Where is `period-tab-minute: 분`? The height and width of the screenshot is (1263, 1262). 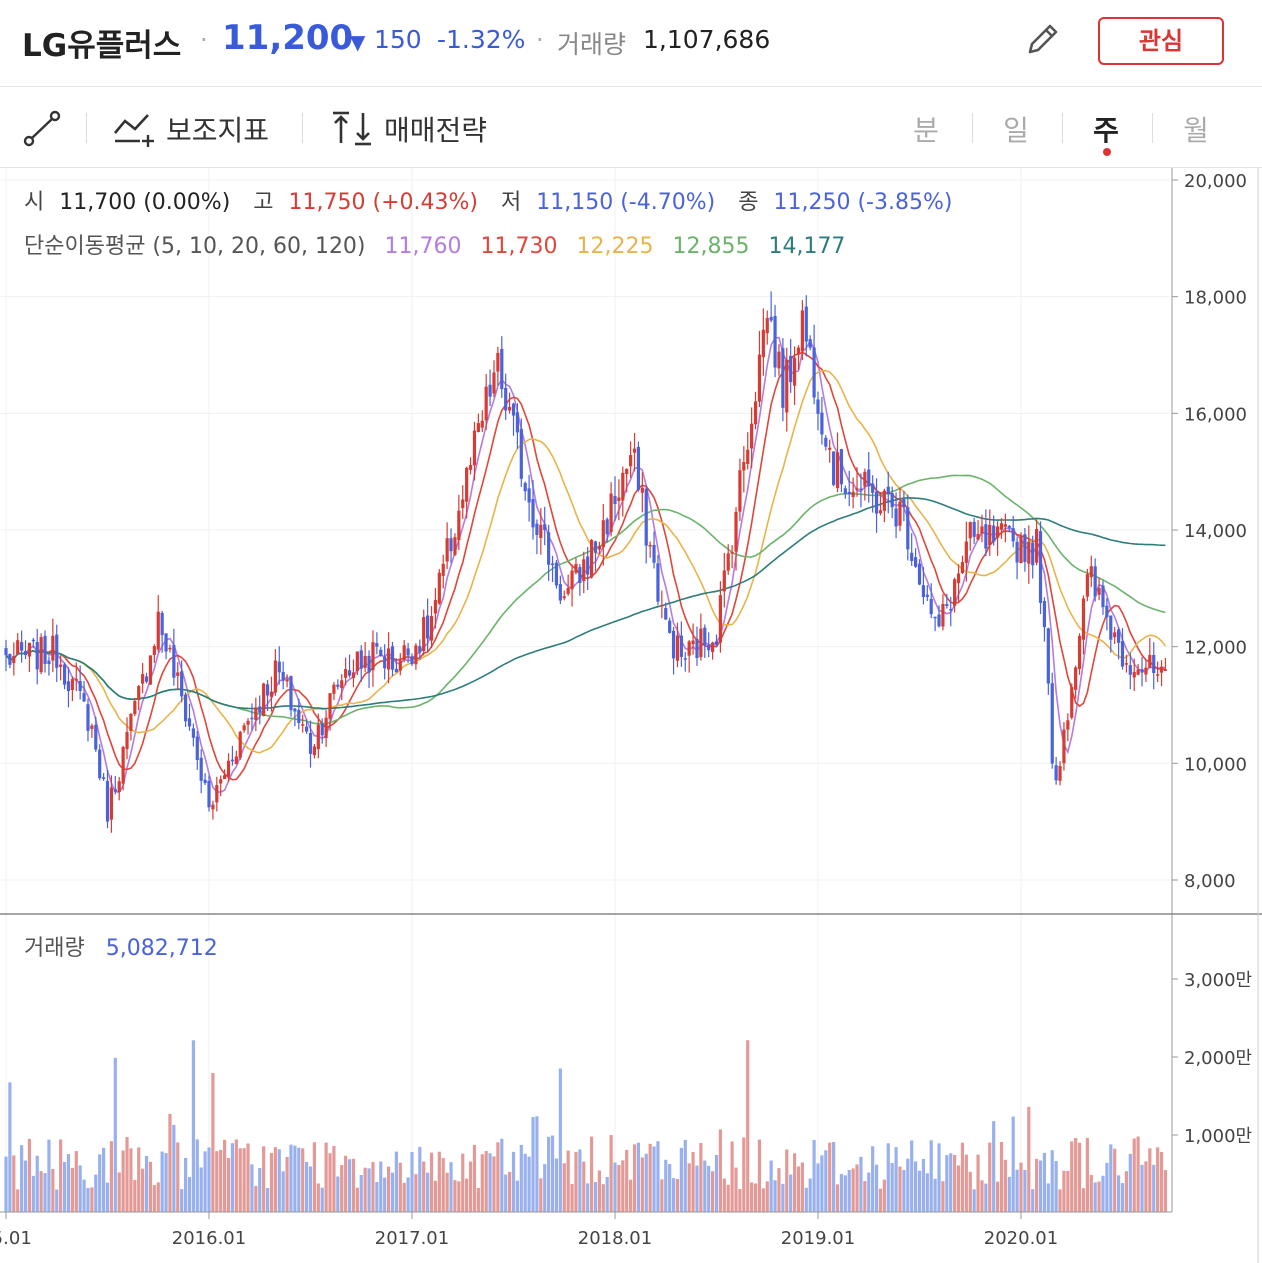
period-tab-minute: 분 is located at coordinates (926, 130).